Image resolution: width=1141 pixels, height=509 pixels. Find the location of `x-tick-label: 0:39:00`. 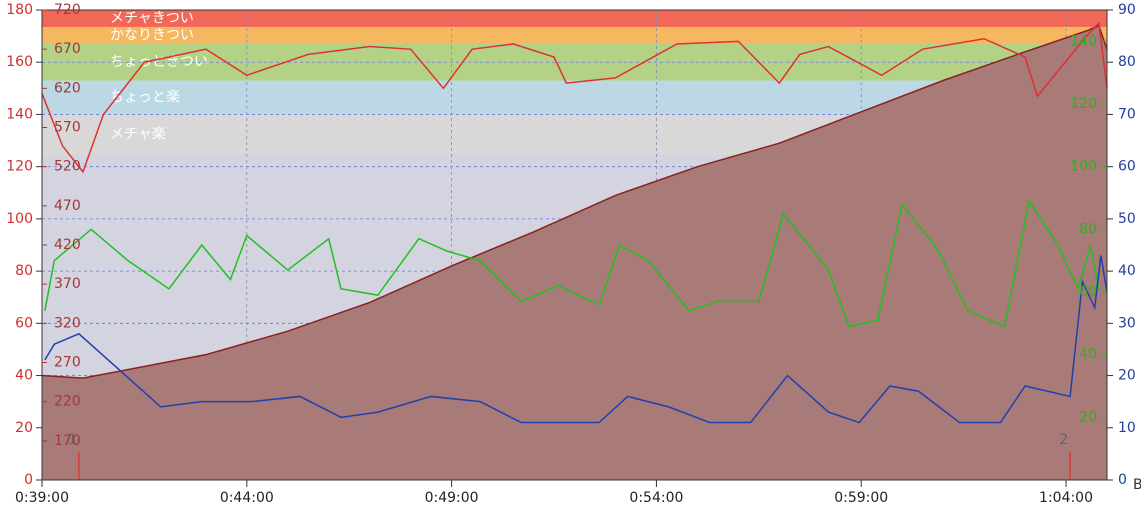

x-tick-label: 0:39:00 is located at coordinates (42, 498).